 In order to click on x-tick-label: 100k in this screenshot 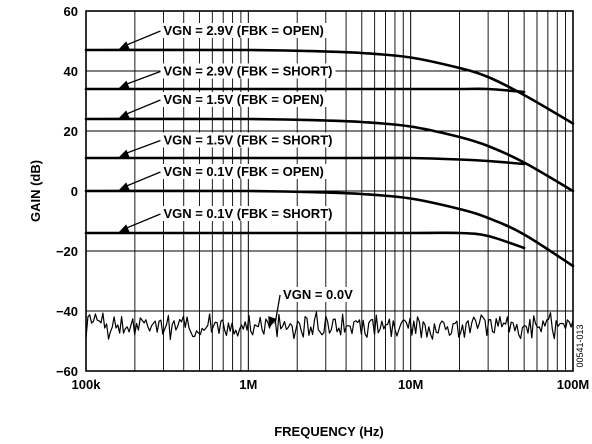, I will do `click(87, 384)`.